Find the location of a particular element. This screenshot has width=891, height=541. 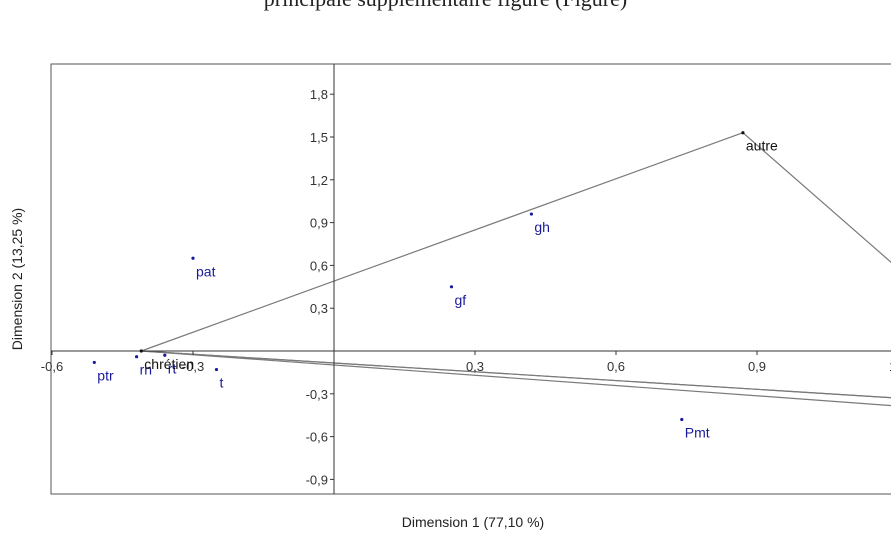

x-tick-label: -0,3 is located at coordinates (193, 366).